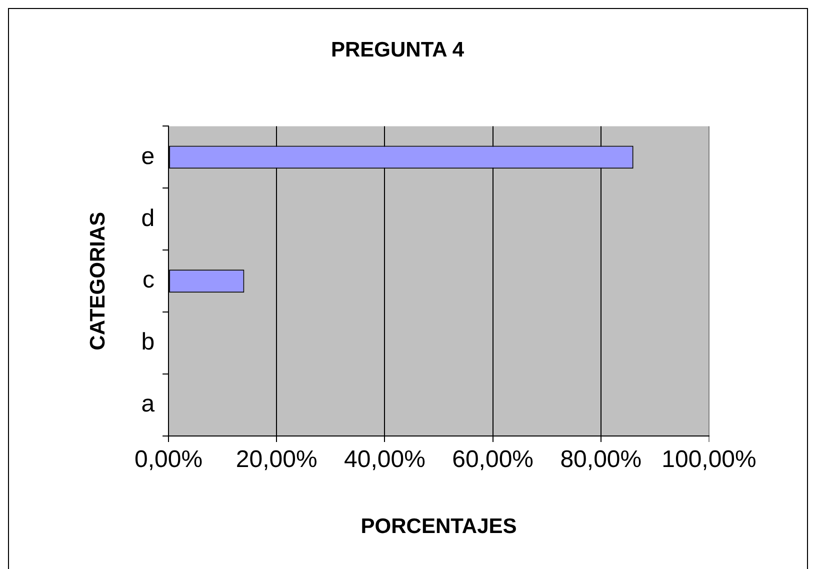 Image resolution: width=817 pixels, height=569 pixels. What do you see at coordinates (385, 460) in the screenshot?
I see `x-tick-label: 40,00%` at bounding box center [385, 460].